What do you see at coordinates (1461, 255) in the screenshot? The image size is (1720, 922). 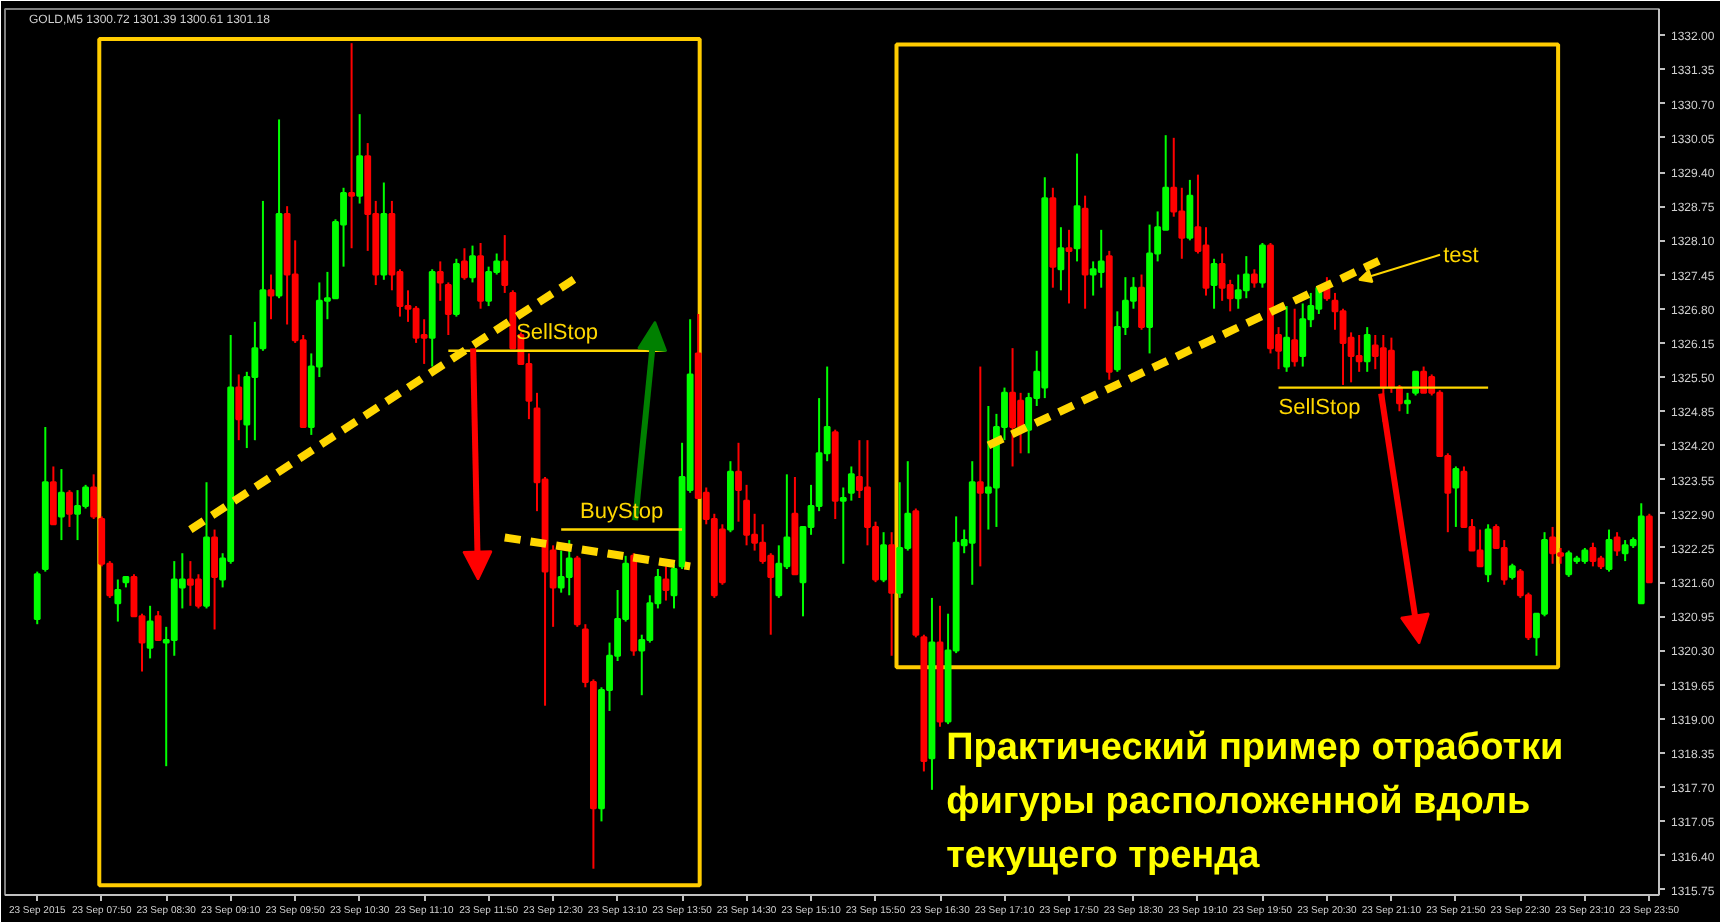 I see `annotation: test` at bounding box center [1461, 255].